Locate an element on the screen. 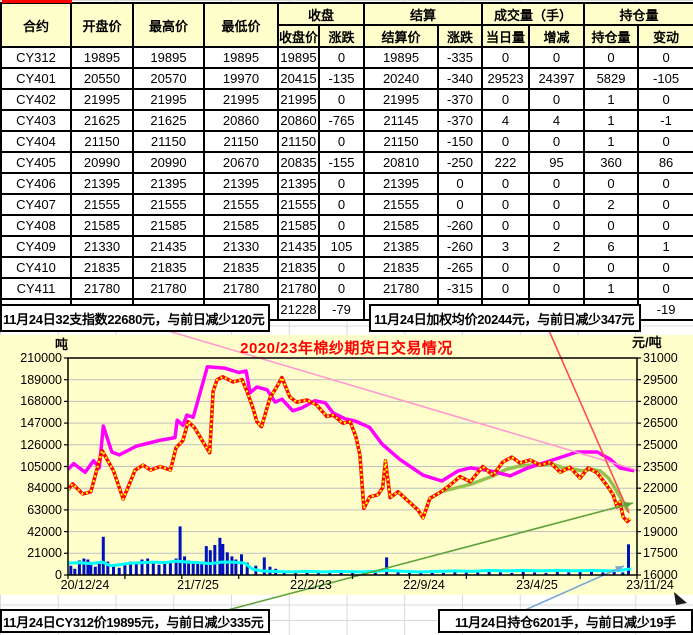 The width and height of the screenshot is (693, 635). table-cell: 21395 is located at coordinates (401, 183).